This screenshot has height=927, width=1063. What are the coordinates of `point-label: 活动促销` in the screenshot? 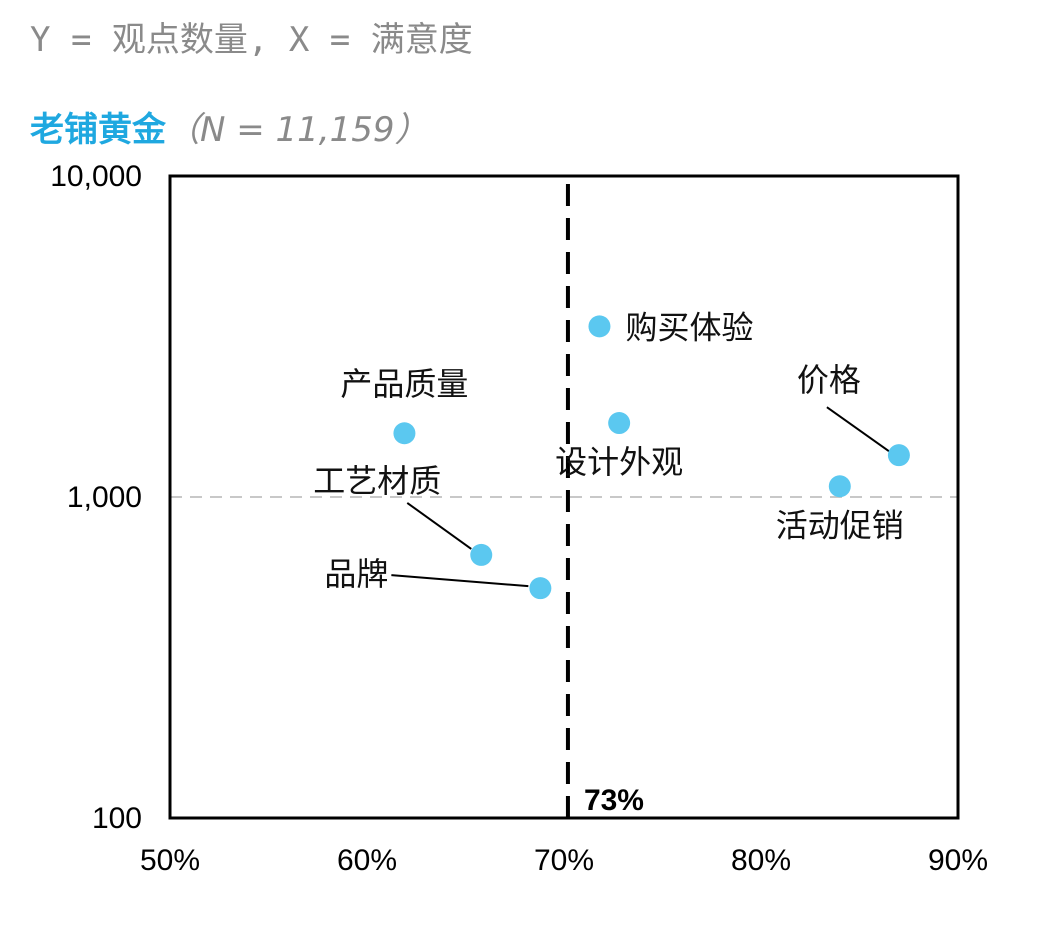 It's located at (840, 525).